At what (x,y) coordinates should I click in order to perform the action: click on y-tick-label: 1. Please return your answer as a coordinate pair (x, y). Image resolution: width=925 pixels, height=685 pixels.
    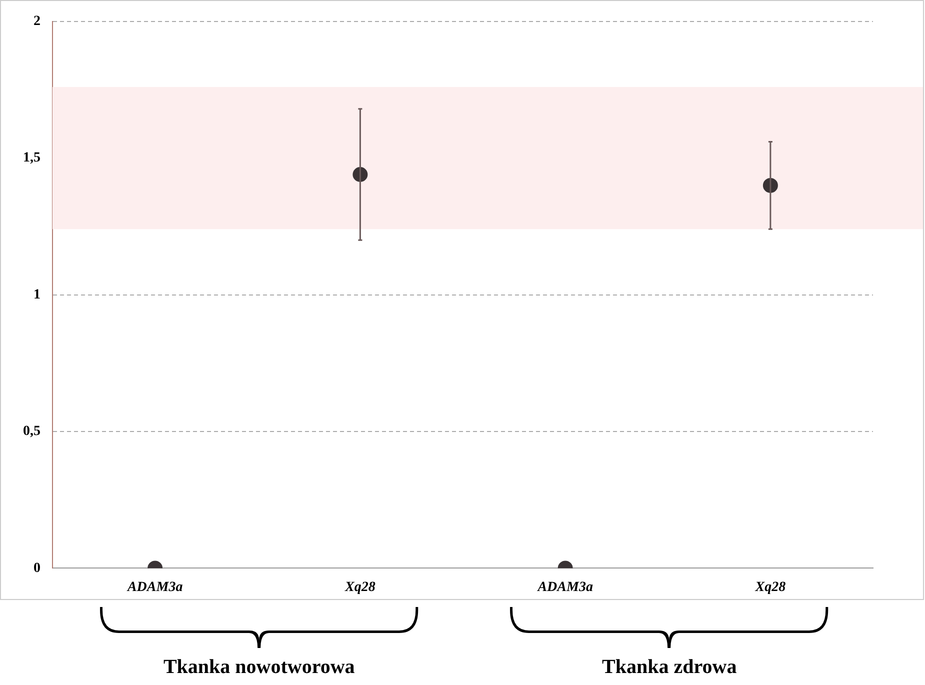
    Looking at the image, I should click on (37, 294).